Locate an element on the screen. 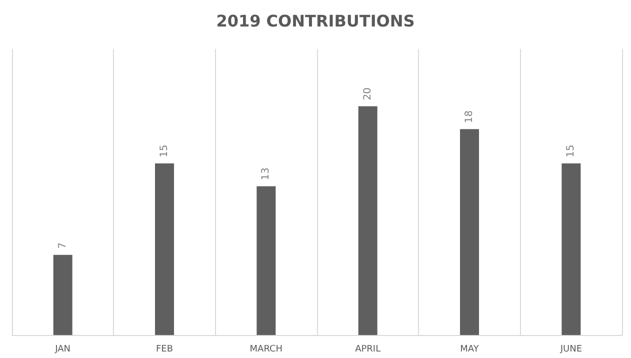  data-label: 20 is located at coordinates (368, 93).